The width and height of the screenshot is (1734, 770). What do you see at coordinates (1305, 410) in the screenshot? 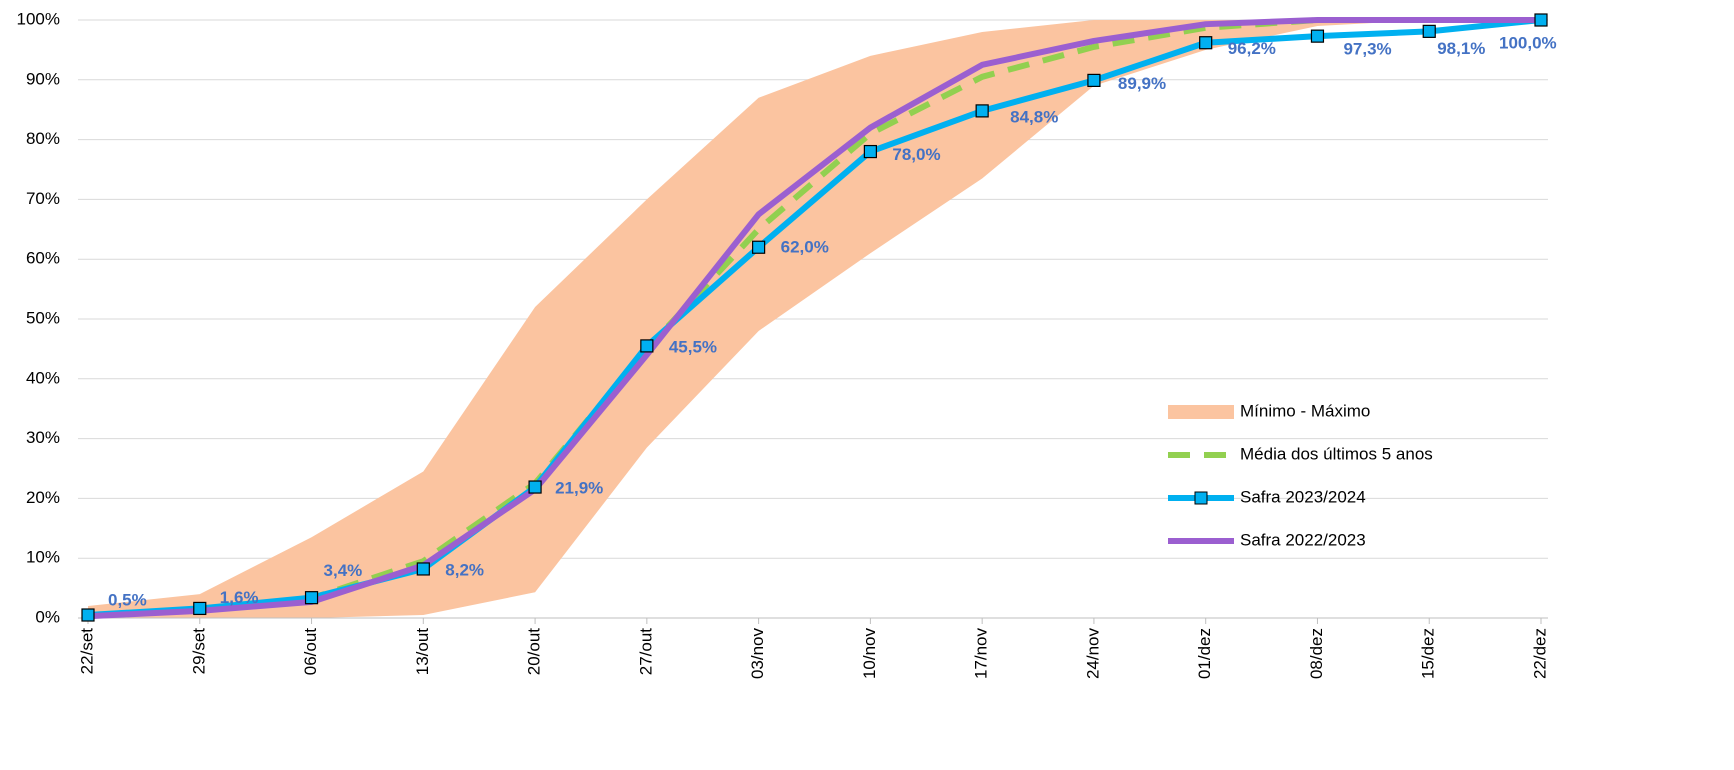
I see `legend-label: Mínimo - Máximo` at bounding box center [1305, 410].